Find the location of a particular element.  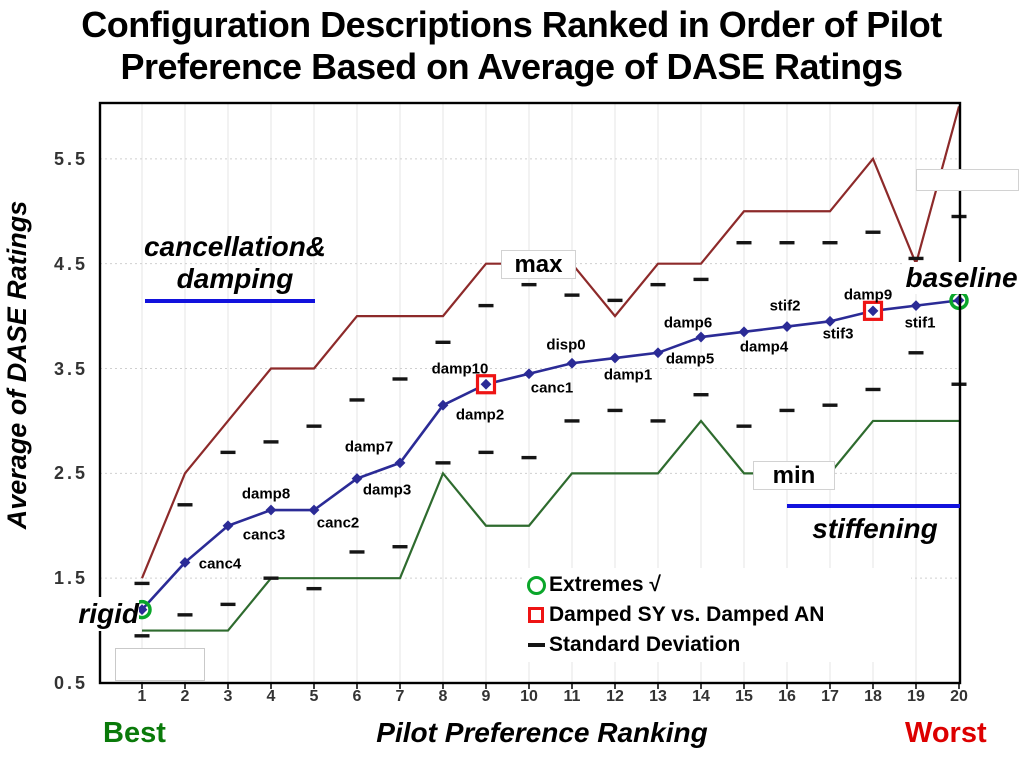

point-label-stif1: stif1 is located at coordinates (920, 323).